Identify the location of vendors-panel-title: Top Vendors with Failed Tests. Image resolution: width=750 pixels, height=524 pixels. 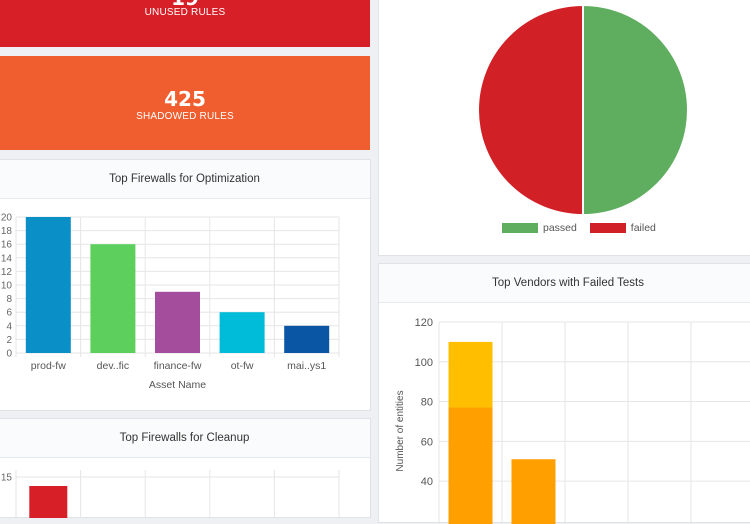
(564, 283).